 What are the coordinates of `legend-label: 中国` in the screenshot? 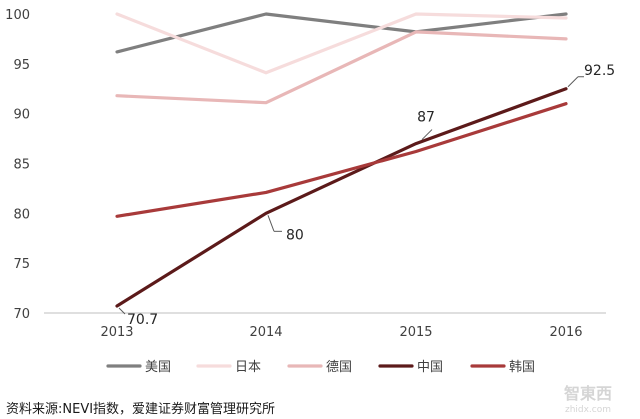 It's located at (430, 367).